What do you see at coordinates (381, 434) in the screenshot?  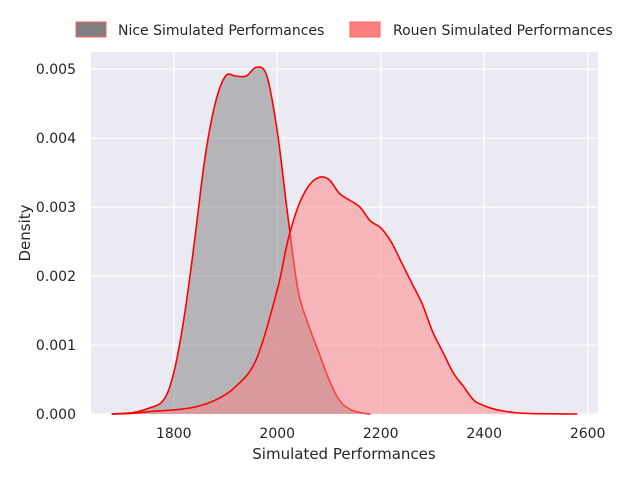 I see `x-tick-label: 2200` at bounding box center [381, 434].